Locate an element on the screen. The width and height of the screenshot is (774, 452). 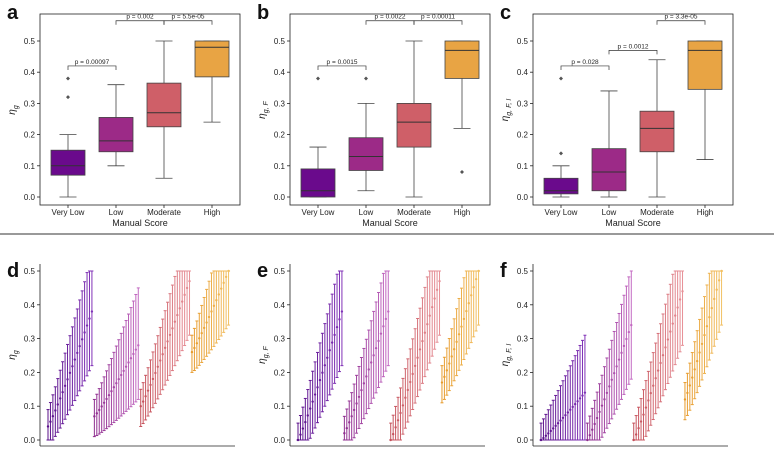
box-very-low is located at coordinates (318, 137).